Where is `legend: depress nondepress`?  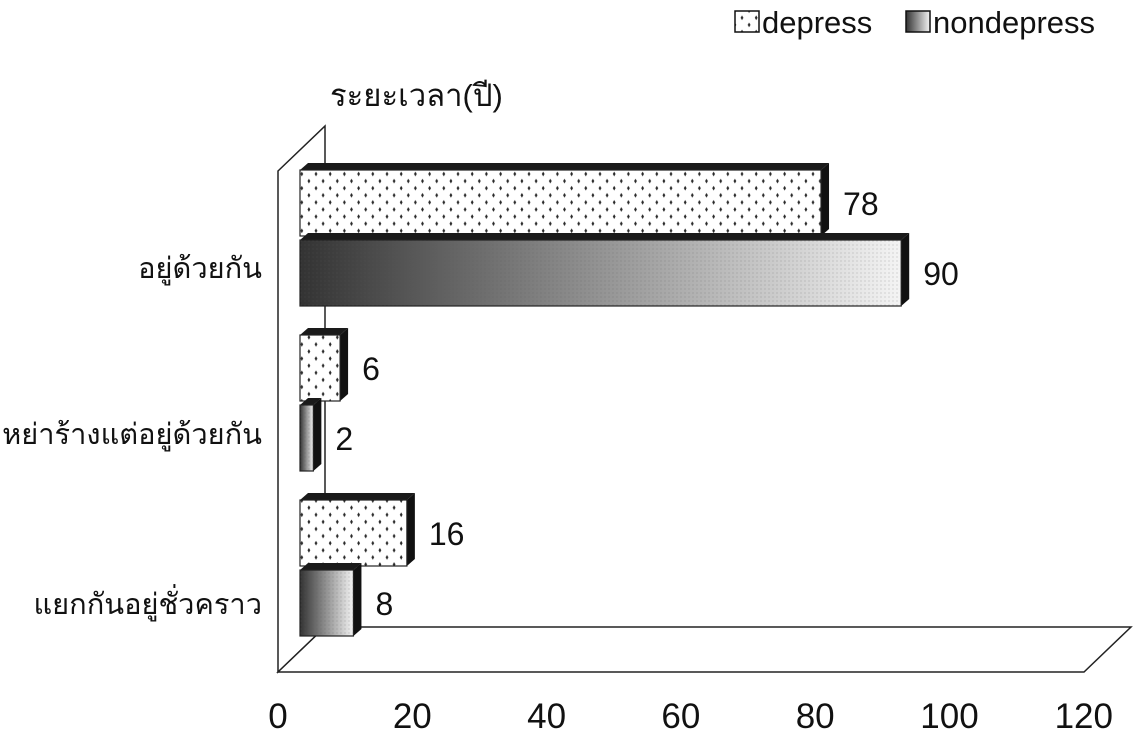
legend: depress nondepress is located at coordinates (914, 22).